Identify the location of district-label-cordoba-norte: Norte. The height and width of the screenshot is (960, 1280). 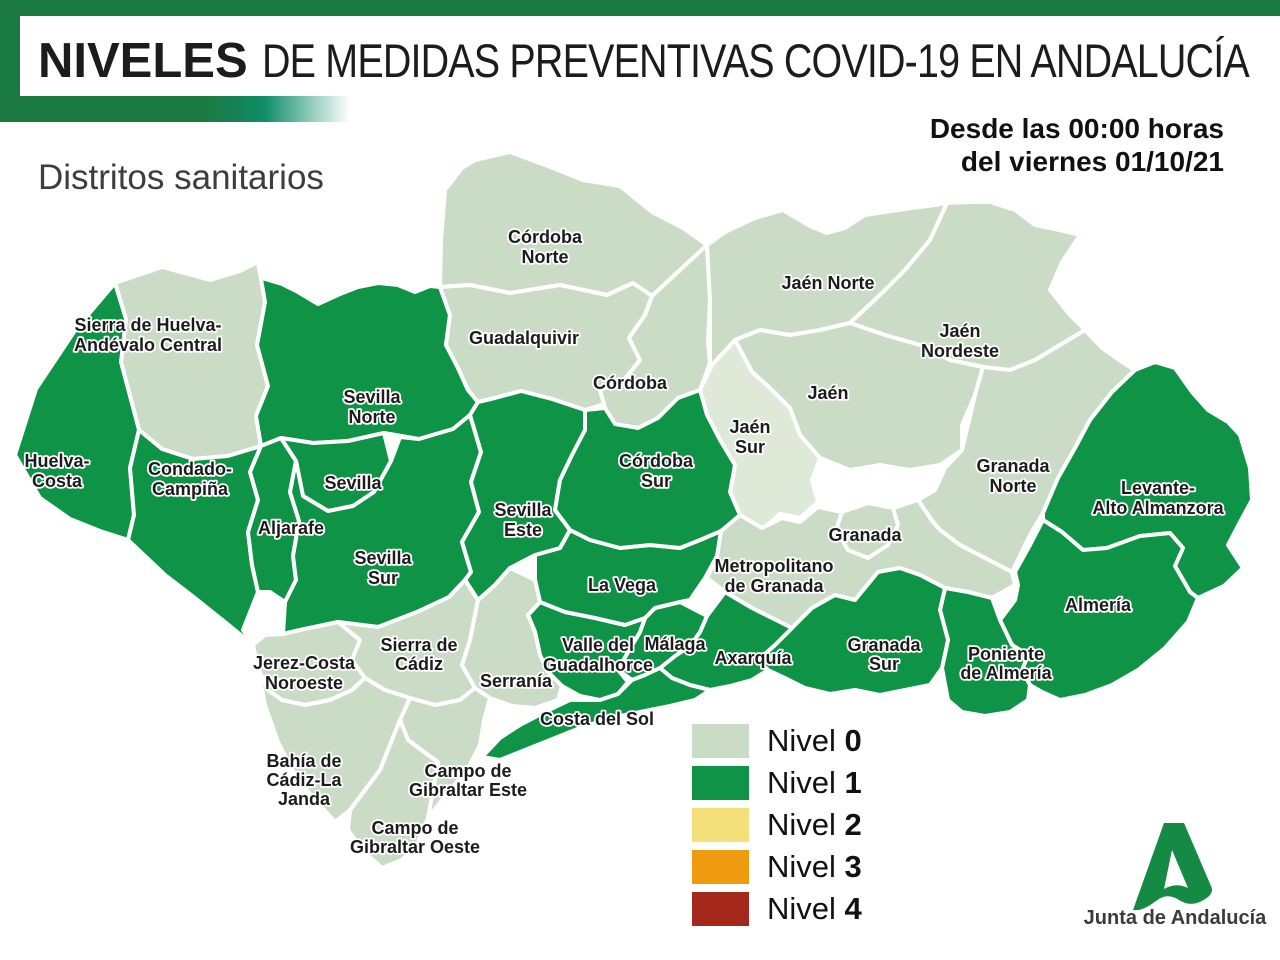
(544, 257).